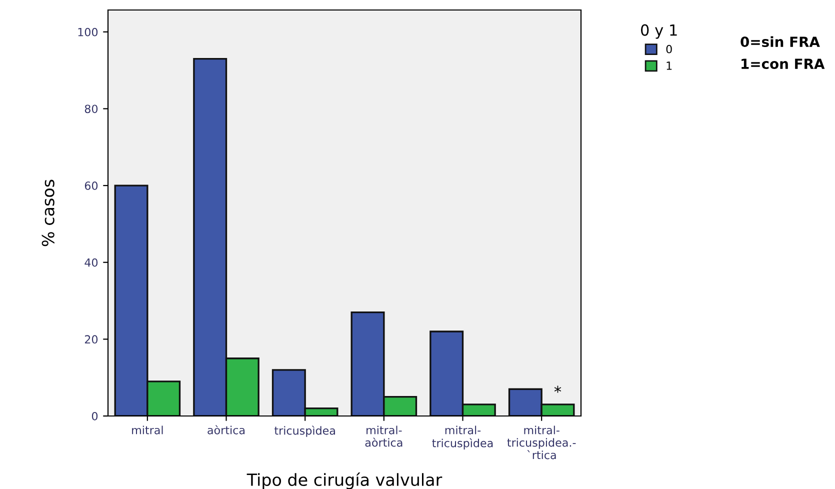  Describe the element at coordinates (91, 339) in the screenshot. I see `y-tick-label: 20` at that location.